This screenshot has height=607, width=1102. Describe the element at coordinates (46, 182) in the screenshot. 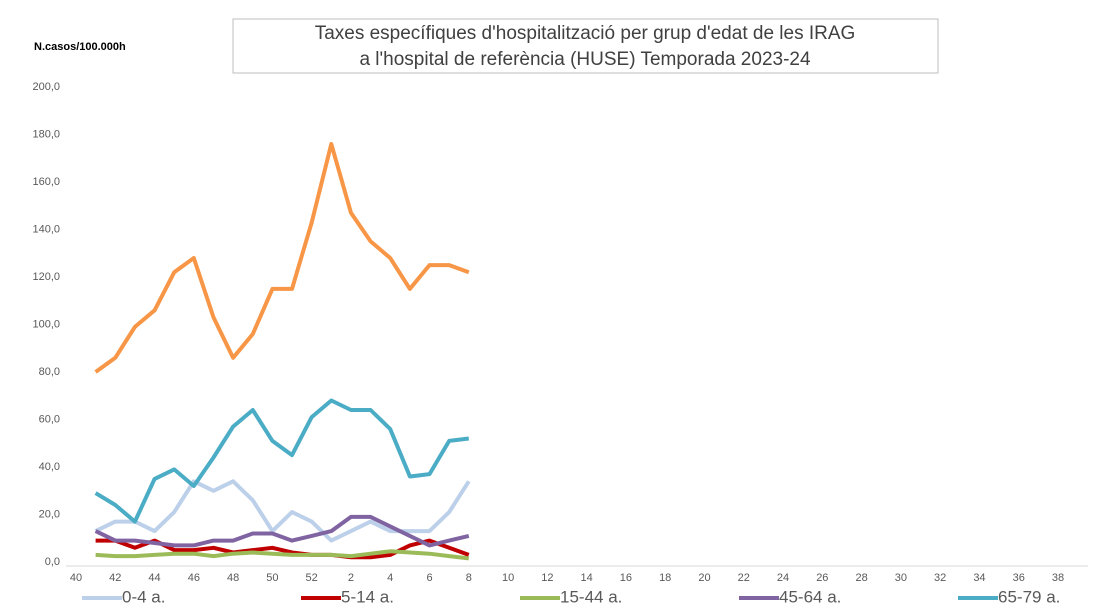

I see `y-tick-label: 160,0` at that location.